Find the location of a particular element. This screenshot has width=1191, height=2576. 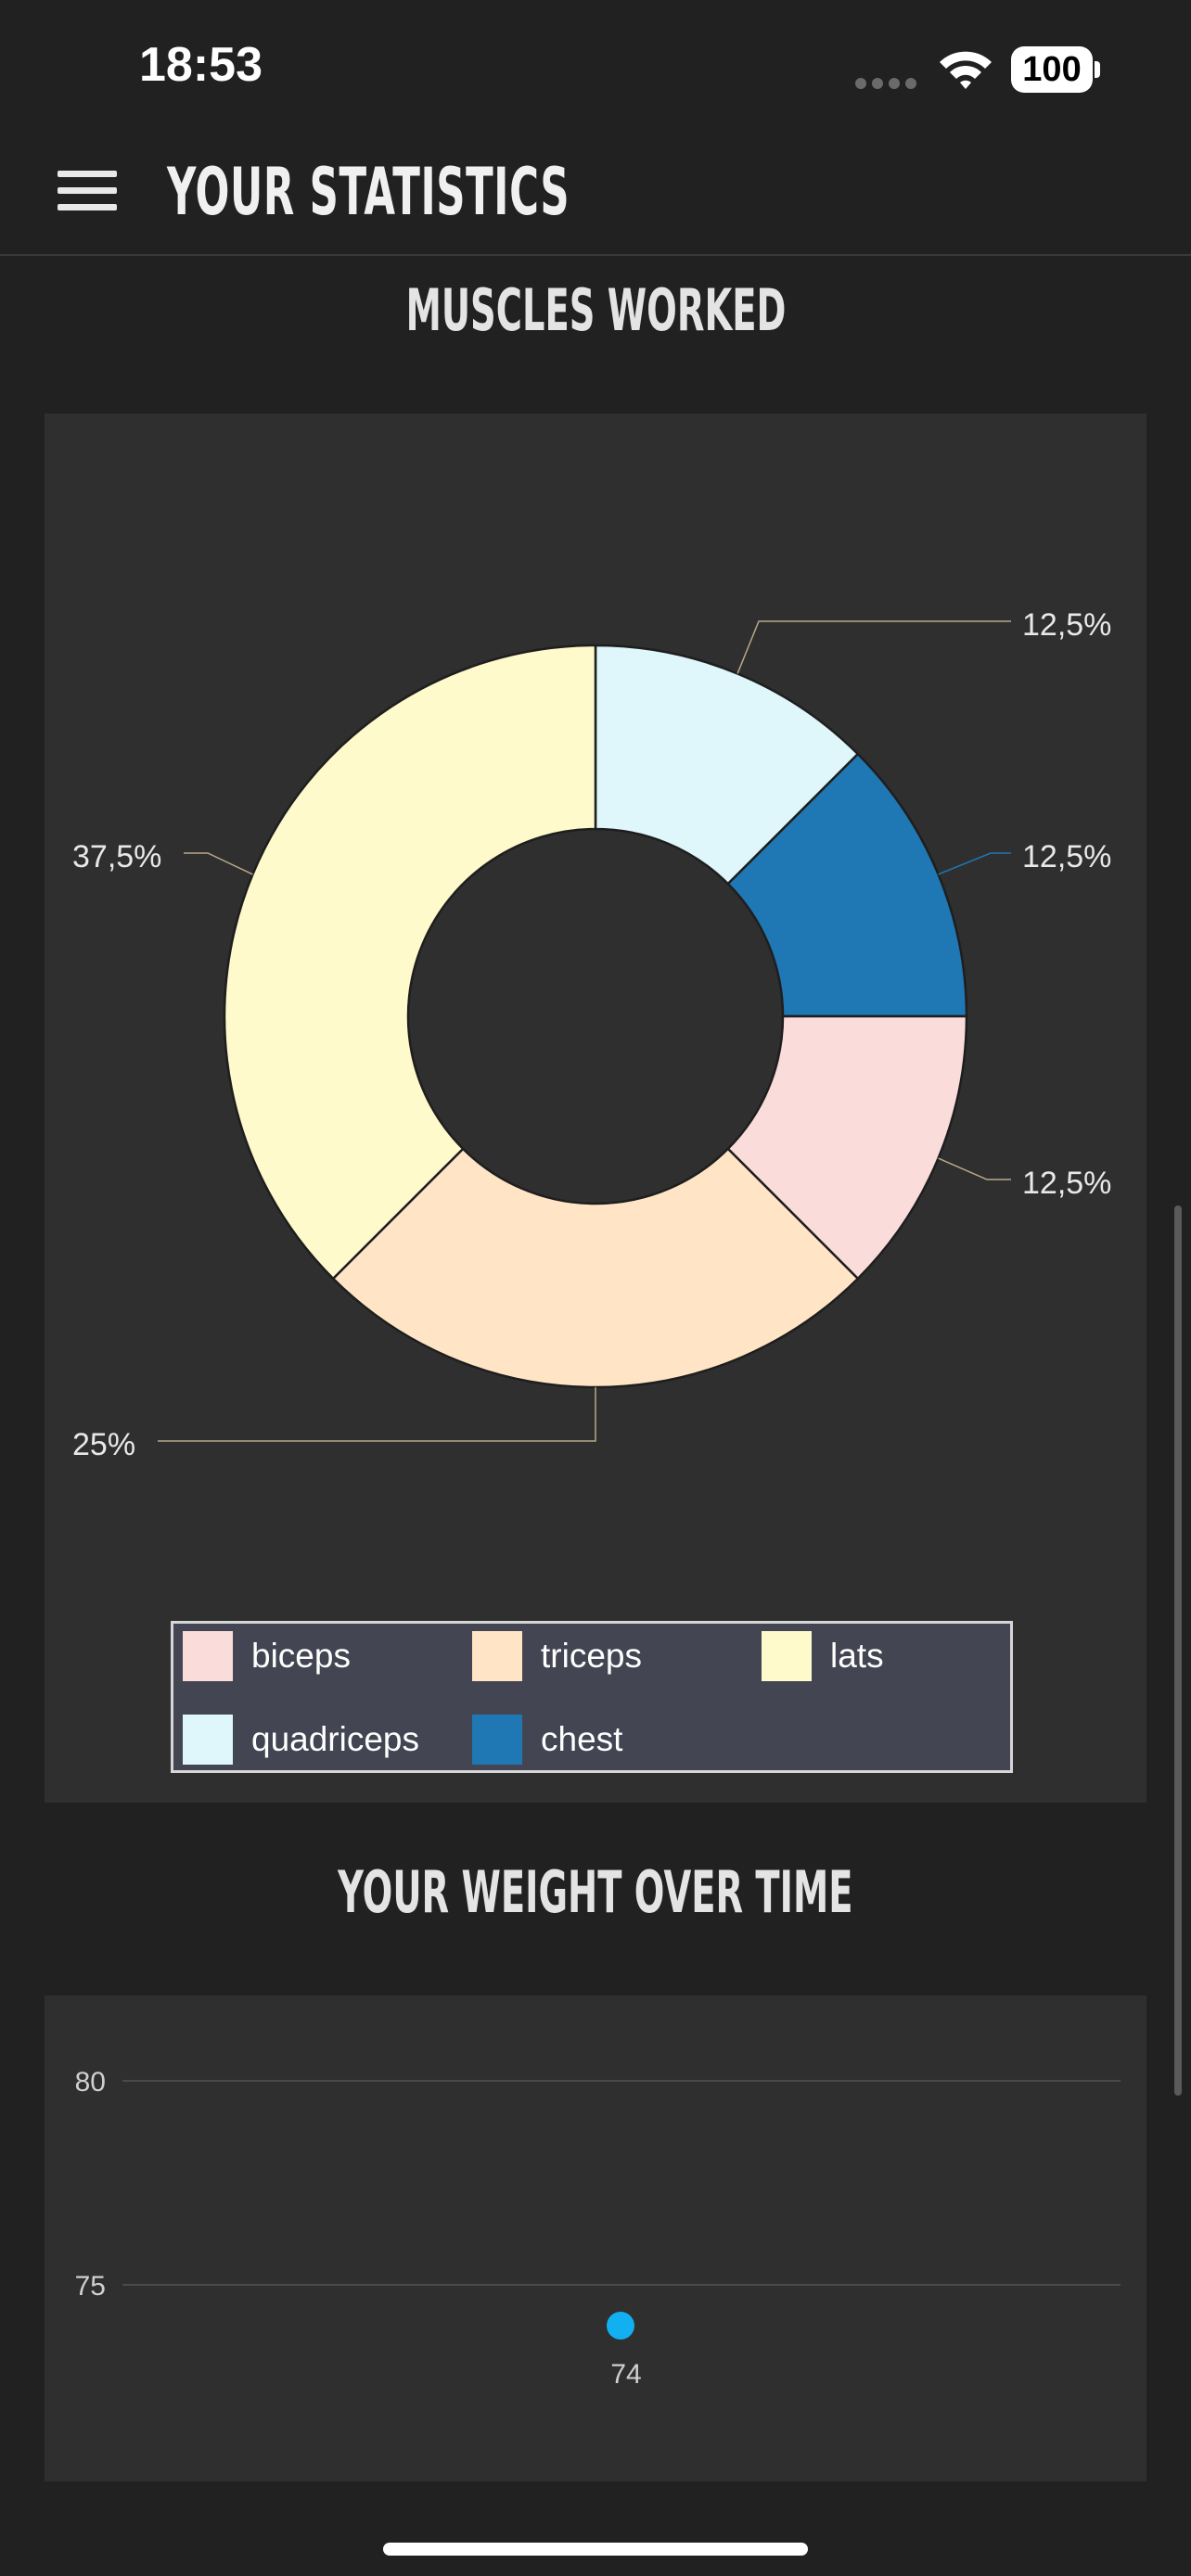

legend-label-quadriceps: quadriceps is located at coordinates (335, 1739).